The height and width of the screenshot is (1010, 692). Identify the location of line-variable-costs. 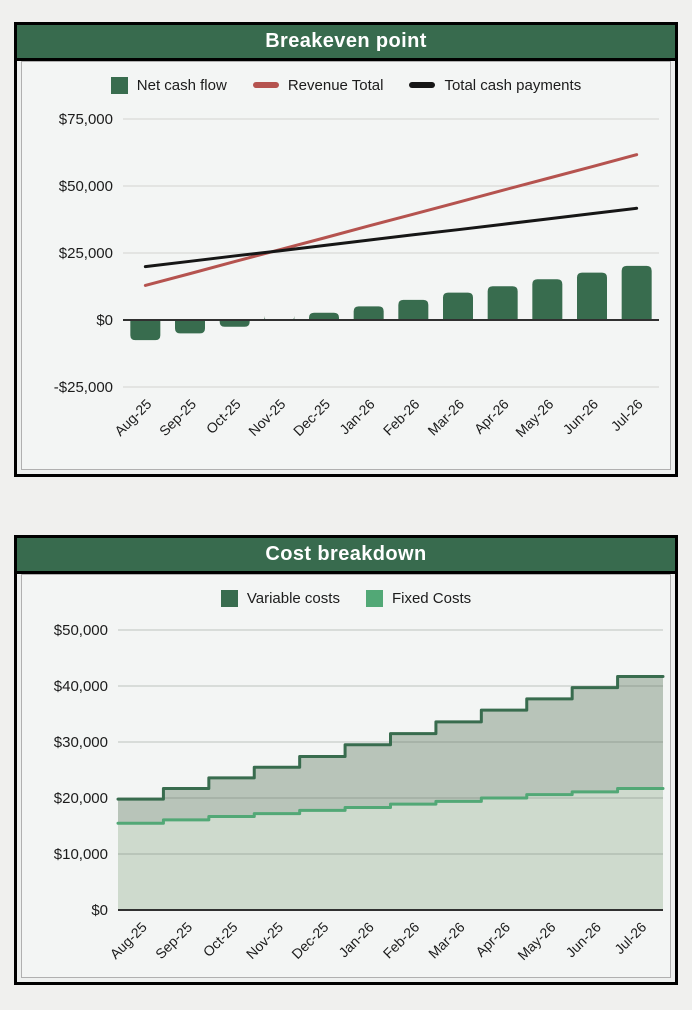
(390, 737).